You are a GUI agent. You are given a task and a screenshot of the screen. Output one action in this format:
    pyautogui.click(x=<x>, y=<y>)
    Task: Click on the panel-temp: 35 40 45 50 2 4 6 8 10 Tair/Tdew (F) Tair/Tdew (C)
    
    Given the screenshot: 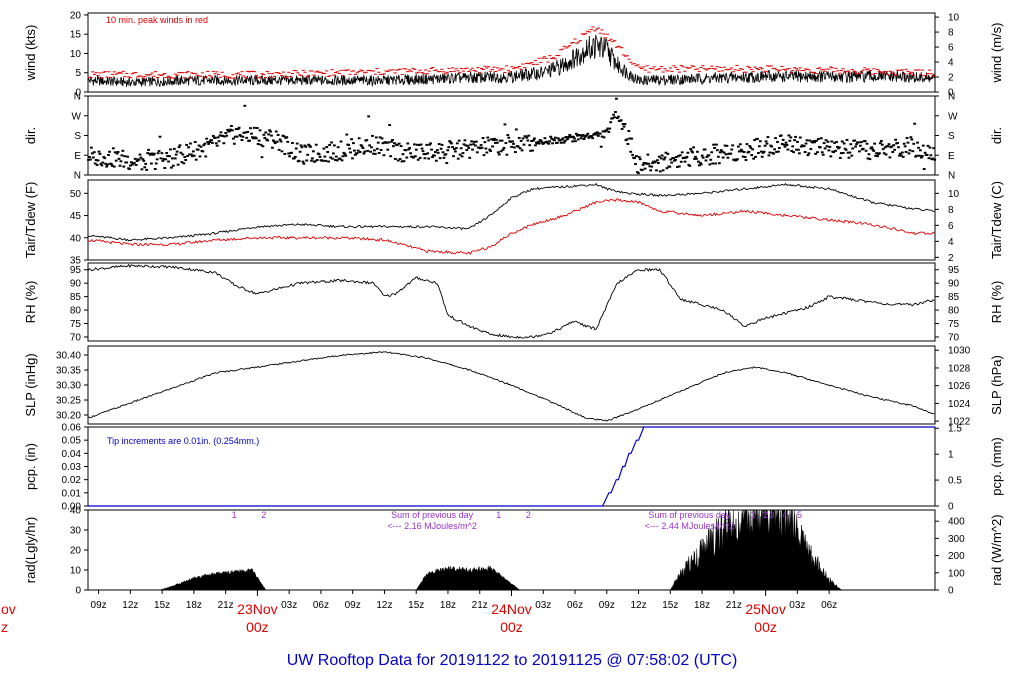 What is the action you would take?
    pyautogui.click(x=513, y=223)
    